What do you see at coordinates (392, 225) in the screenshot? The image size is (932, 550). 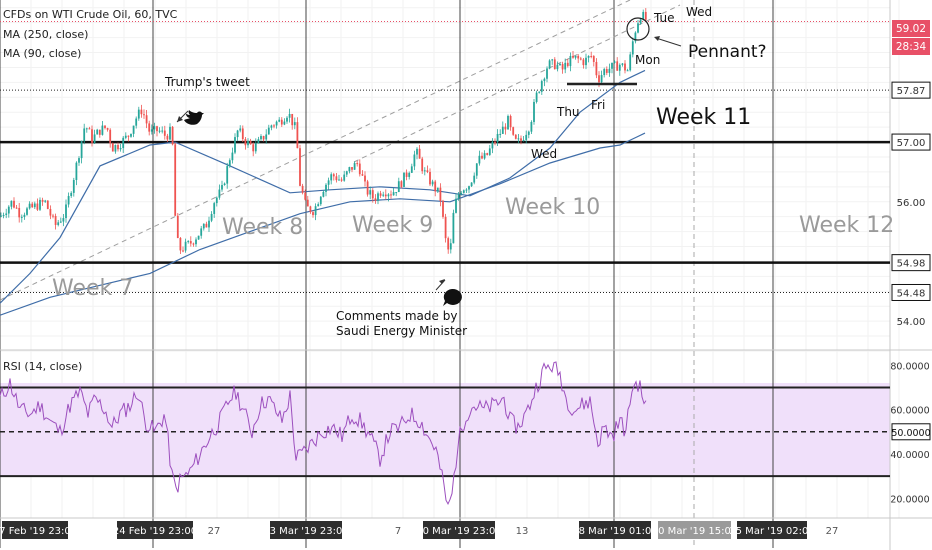 I see `week-9-label: Week 9` at bounding box center [392, 225].